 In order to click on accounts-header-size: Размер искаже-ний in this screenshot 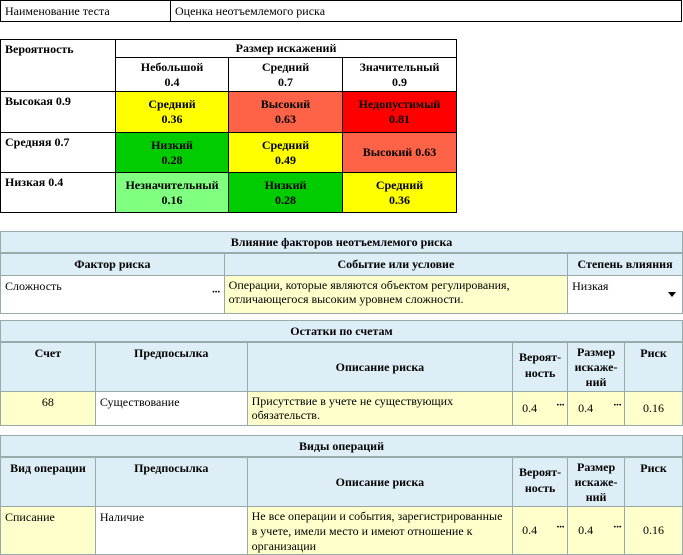, I will do `click(596, 367)`.